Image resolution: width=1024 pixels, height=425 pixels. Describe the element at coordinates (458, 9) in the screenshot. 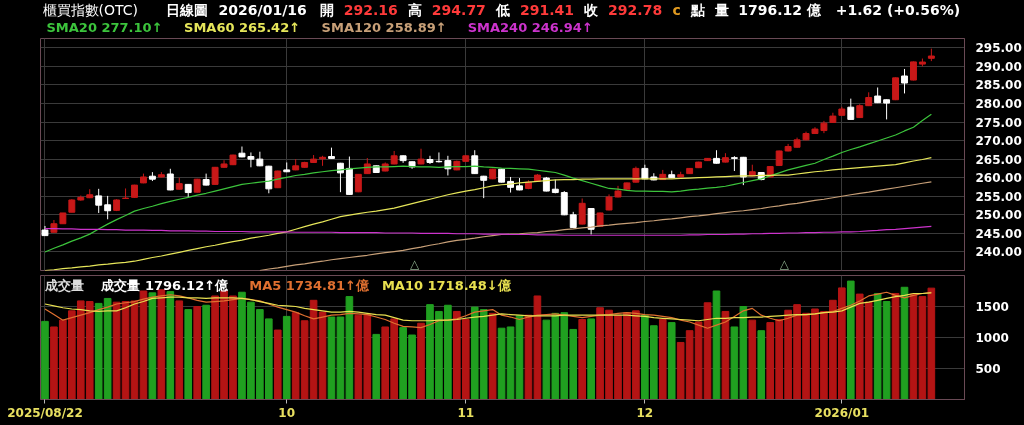

I see `text: 294.77` at that location.